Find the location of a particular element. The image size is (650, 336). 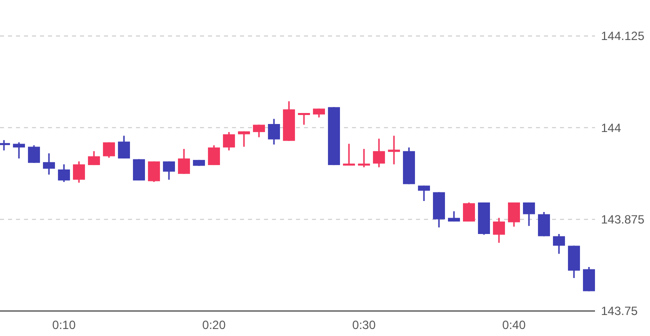

y-tick-label: 144.125 is located at coordinates (623, 36).